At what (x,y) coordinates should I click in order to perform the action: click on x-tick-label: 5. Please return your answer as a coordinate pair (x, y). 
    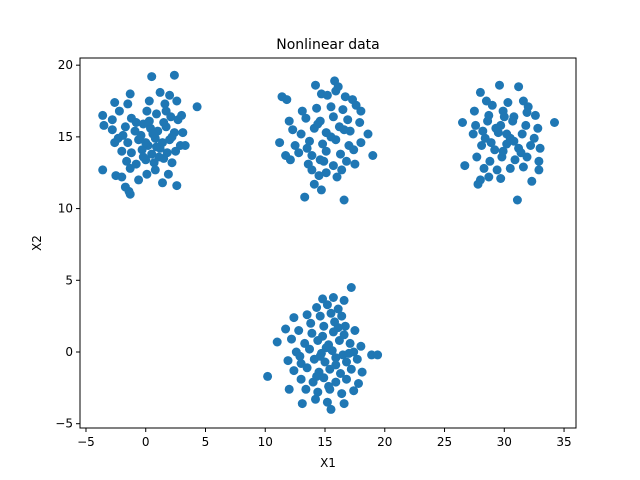
    Looking at the image, I should click on (206, 442).